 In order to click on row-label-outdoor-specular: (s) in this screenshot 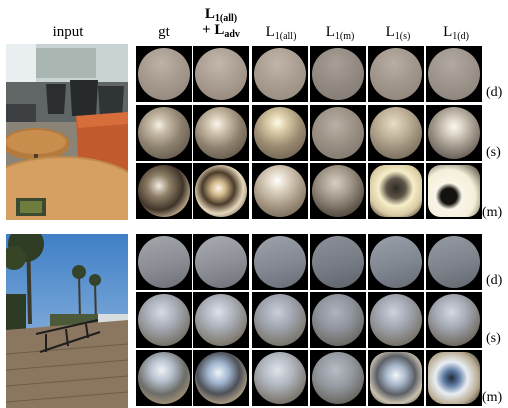, I will do `click(493, 338)`.